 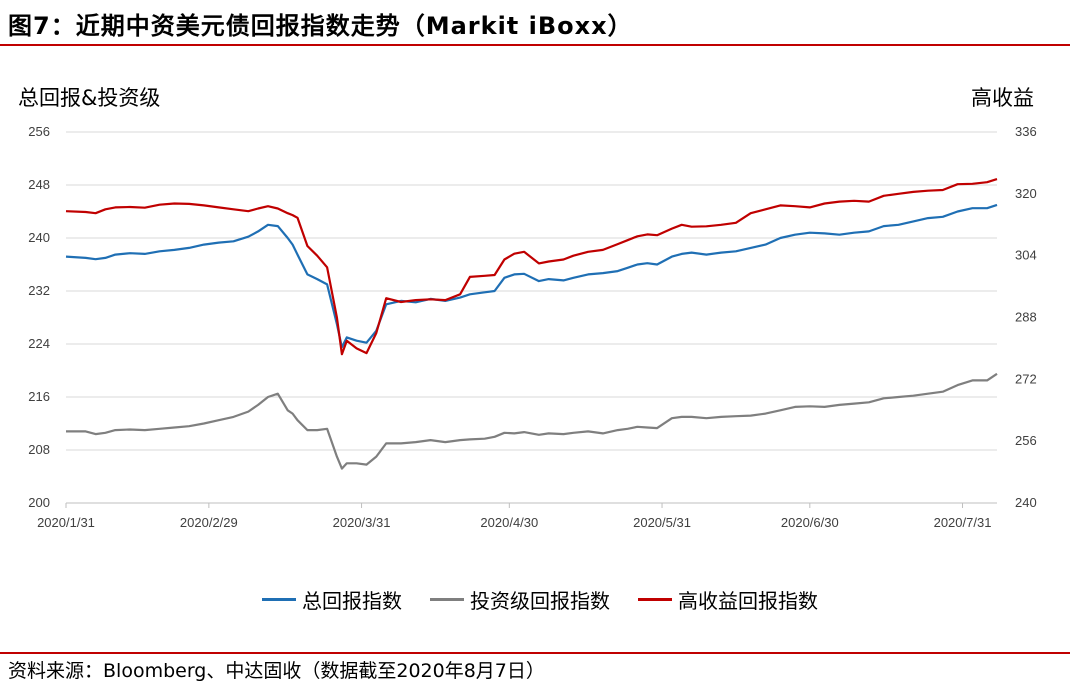 What do you see at coordinates (352, 601) in the screenshot?
I see `legend-label: 总回报指数` at bounding box center [352, 601].